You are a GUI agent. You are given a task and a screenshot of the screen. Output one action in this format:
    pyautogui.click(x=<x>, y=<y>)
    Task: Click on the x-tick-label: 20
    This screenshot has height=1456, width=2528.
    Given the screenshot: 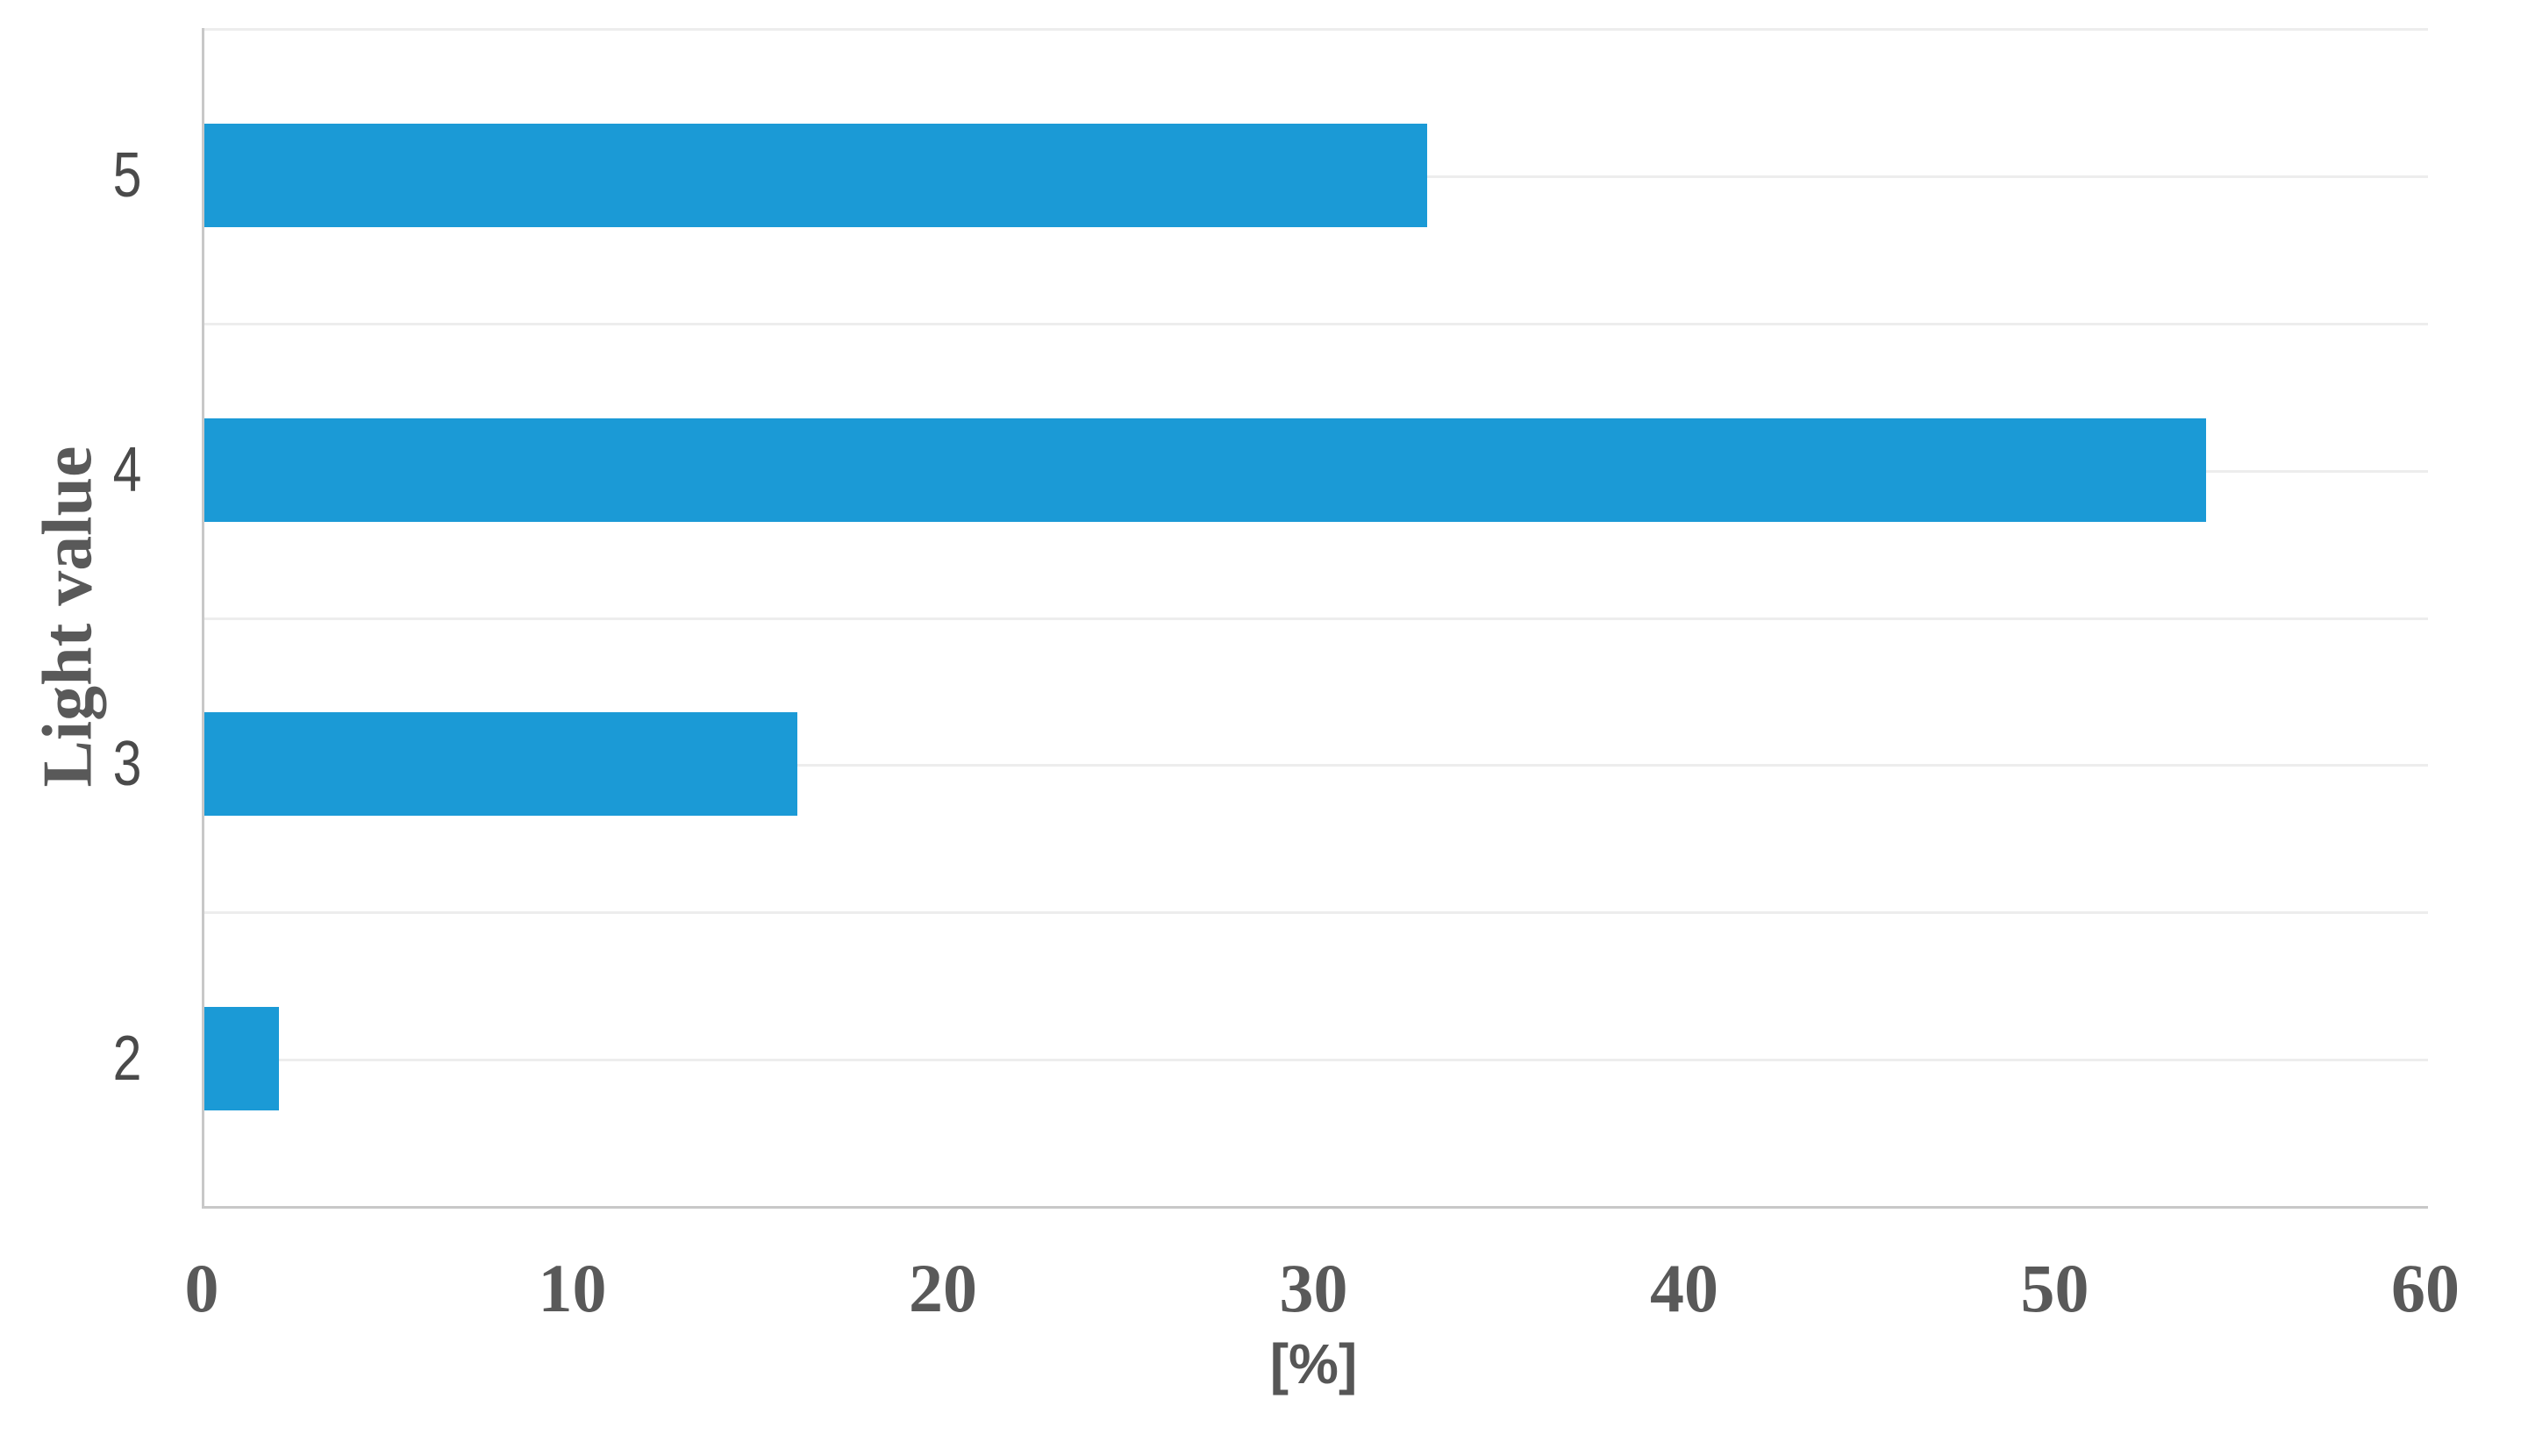 What is the action you would take?
    pyautogui.click(x=943, y=1288)
    